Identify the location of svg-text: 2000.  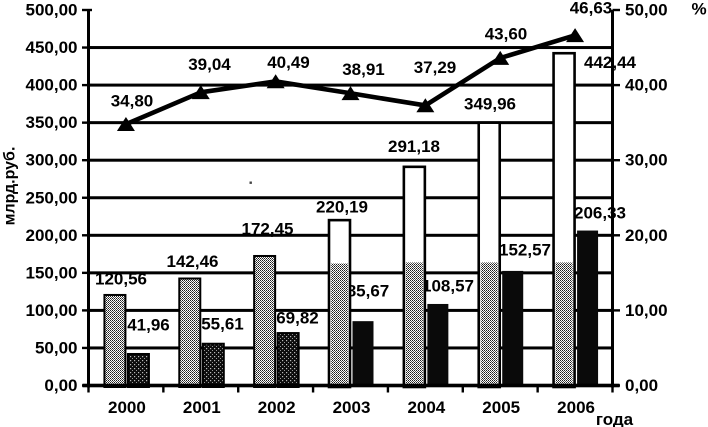
(127, 407).